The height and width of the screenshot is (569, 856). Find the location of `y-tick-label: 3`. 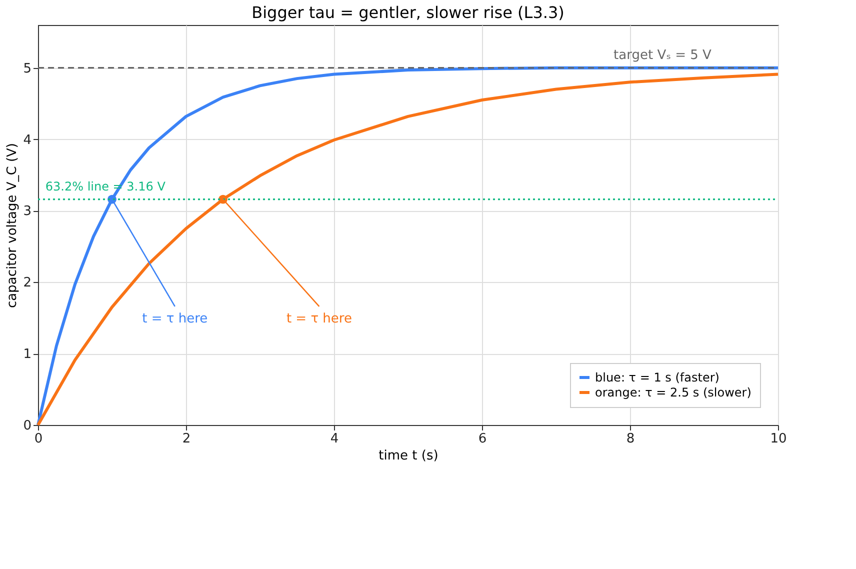

y-tick-label: 3 is located at coordinates (27, 212).